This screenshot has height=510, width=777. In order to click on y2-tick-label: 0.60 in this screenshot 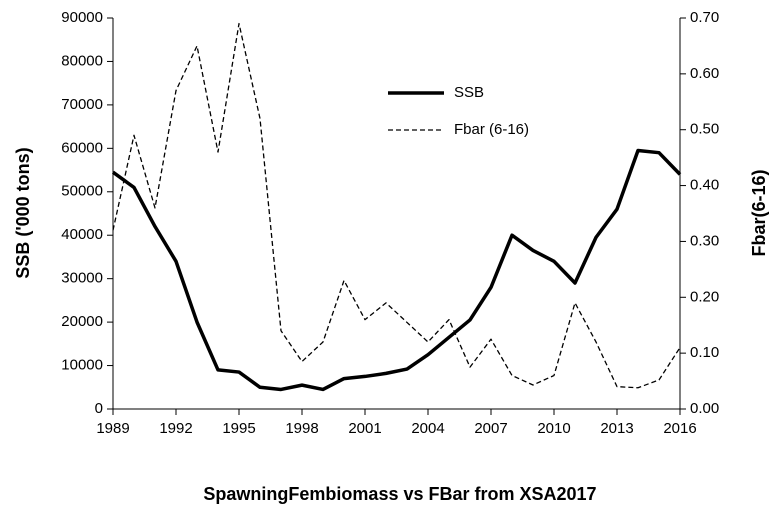, I will do `click(704, 73)`.